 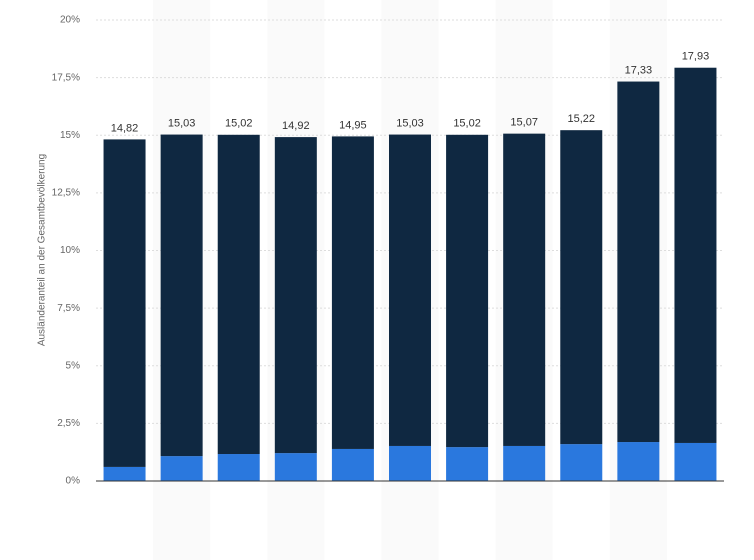 What do you see at coordinates (73, 481) in the screenshot?
I see `y-tick-label: 0%` at bounding box center [73, 481].